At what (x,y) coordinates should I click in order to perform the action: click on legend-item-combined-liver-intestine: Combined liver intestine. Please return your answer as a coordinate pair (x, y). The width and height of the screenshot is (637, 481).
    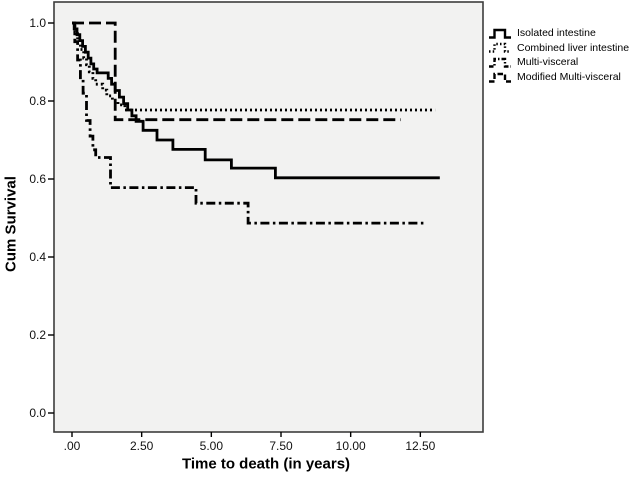
    Looking at the image, I should click on (558, 48).